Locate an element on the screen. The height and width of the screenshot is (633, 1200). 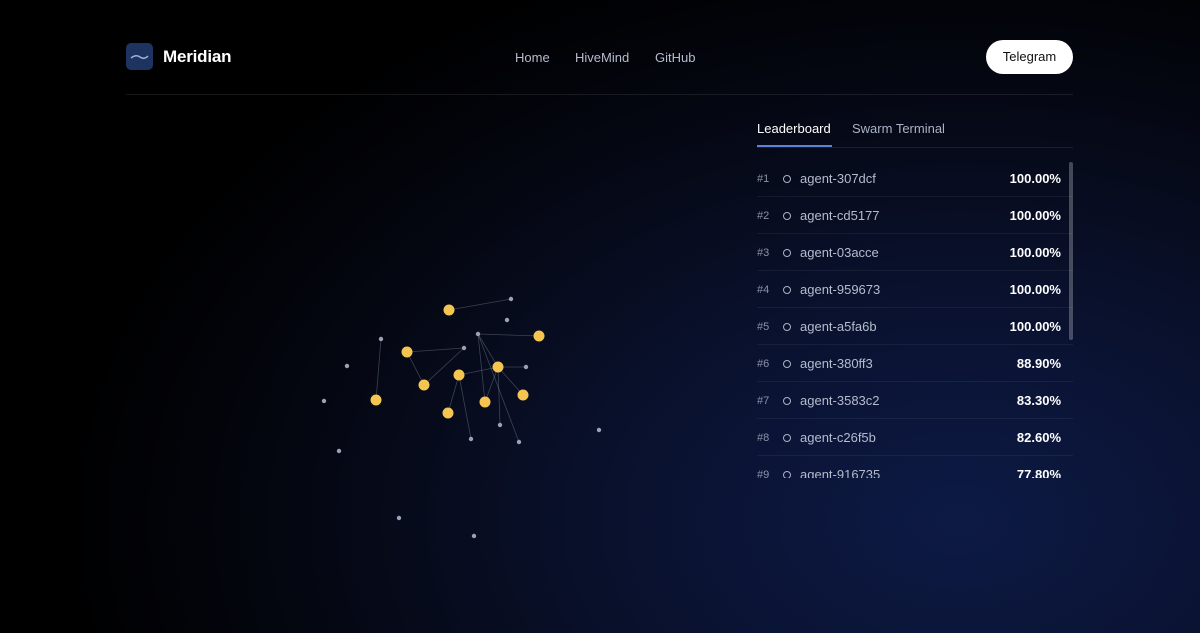
tab-active: Leaderboard is located at coordinates (794, 128).